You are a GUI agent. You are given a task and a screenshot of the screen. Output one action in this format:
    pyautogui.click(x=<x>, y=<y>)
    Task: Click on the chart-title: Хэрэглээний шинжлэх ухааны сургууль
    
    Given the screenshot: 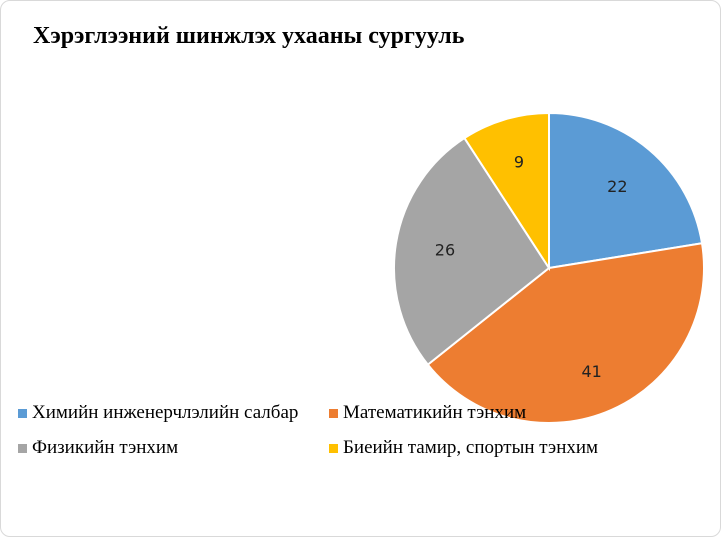 What is the action you would take?
    pyautogui.click(x=249, y=36)
    